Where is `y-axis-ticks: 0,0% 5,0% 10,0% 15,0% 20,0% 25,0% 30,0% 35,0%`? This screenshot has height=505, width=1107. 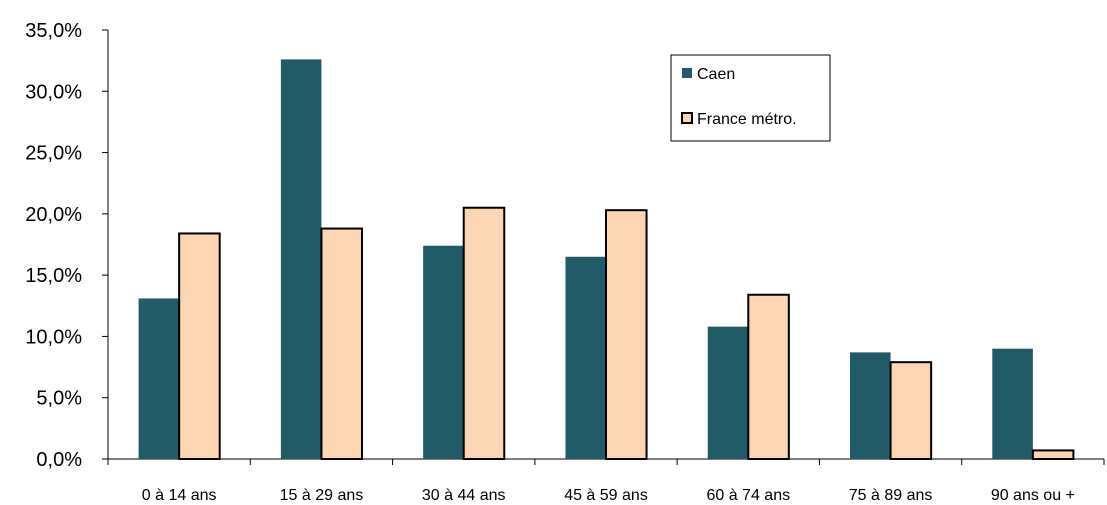
y-axis-ticks: 0,0% 5,0% 10,0% 15,0% 20,0% 25,0% 30,0% 35,0% is located at coordinates (66, 245).